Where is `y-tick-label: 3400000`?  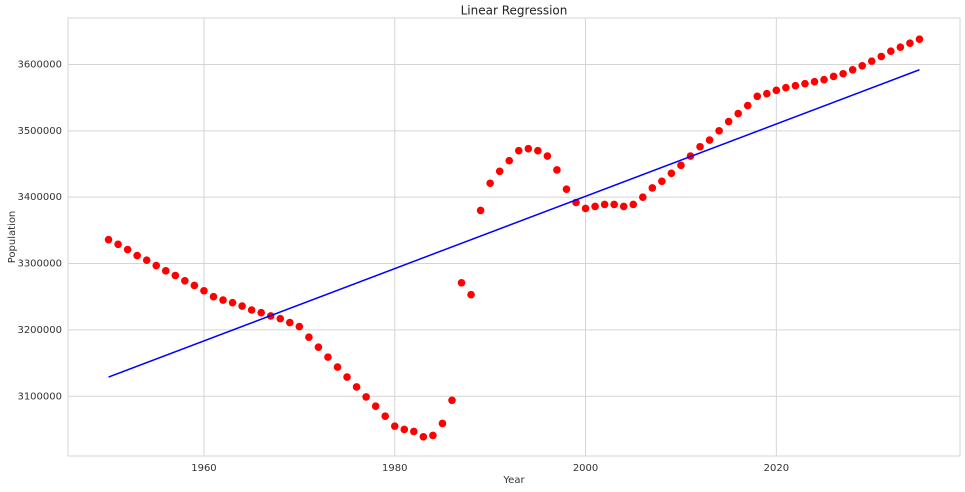
y-tick-label: 3400000 is located at coordinates (39, 197).